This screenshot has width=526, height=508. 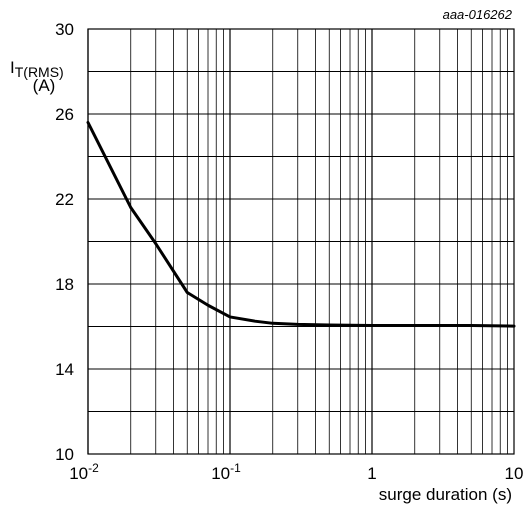 I want to click on y-tick-label: 26, so click(x=64, y=114).